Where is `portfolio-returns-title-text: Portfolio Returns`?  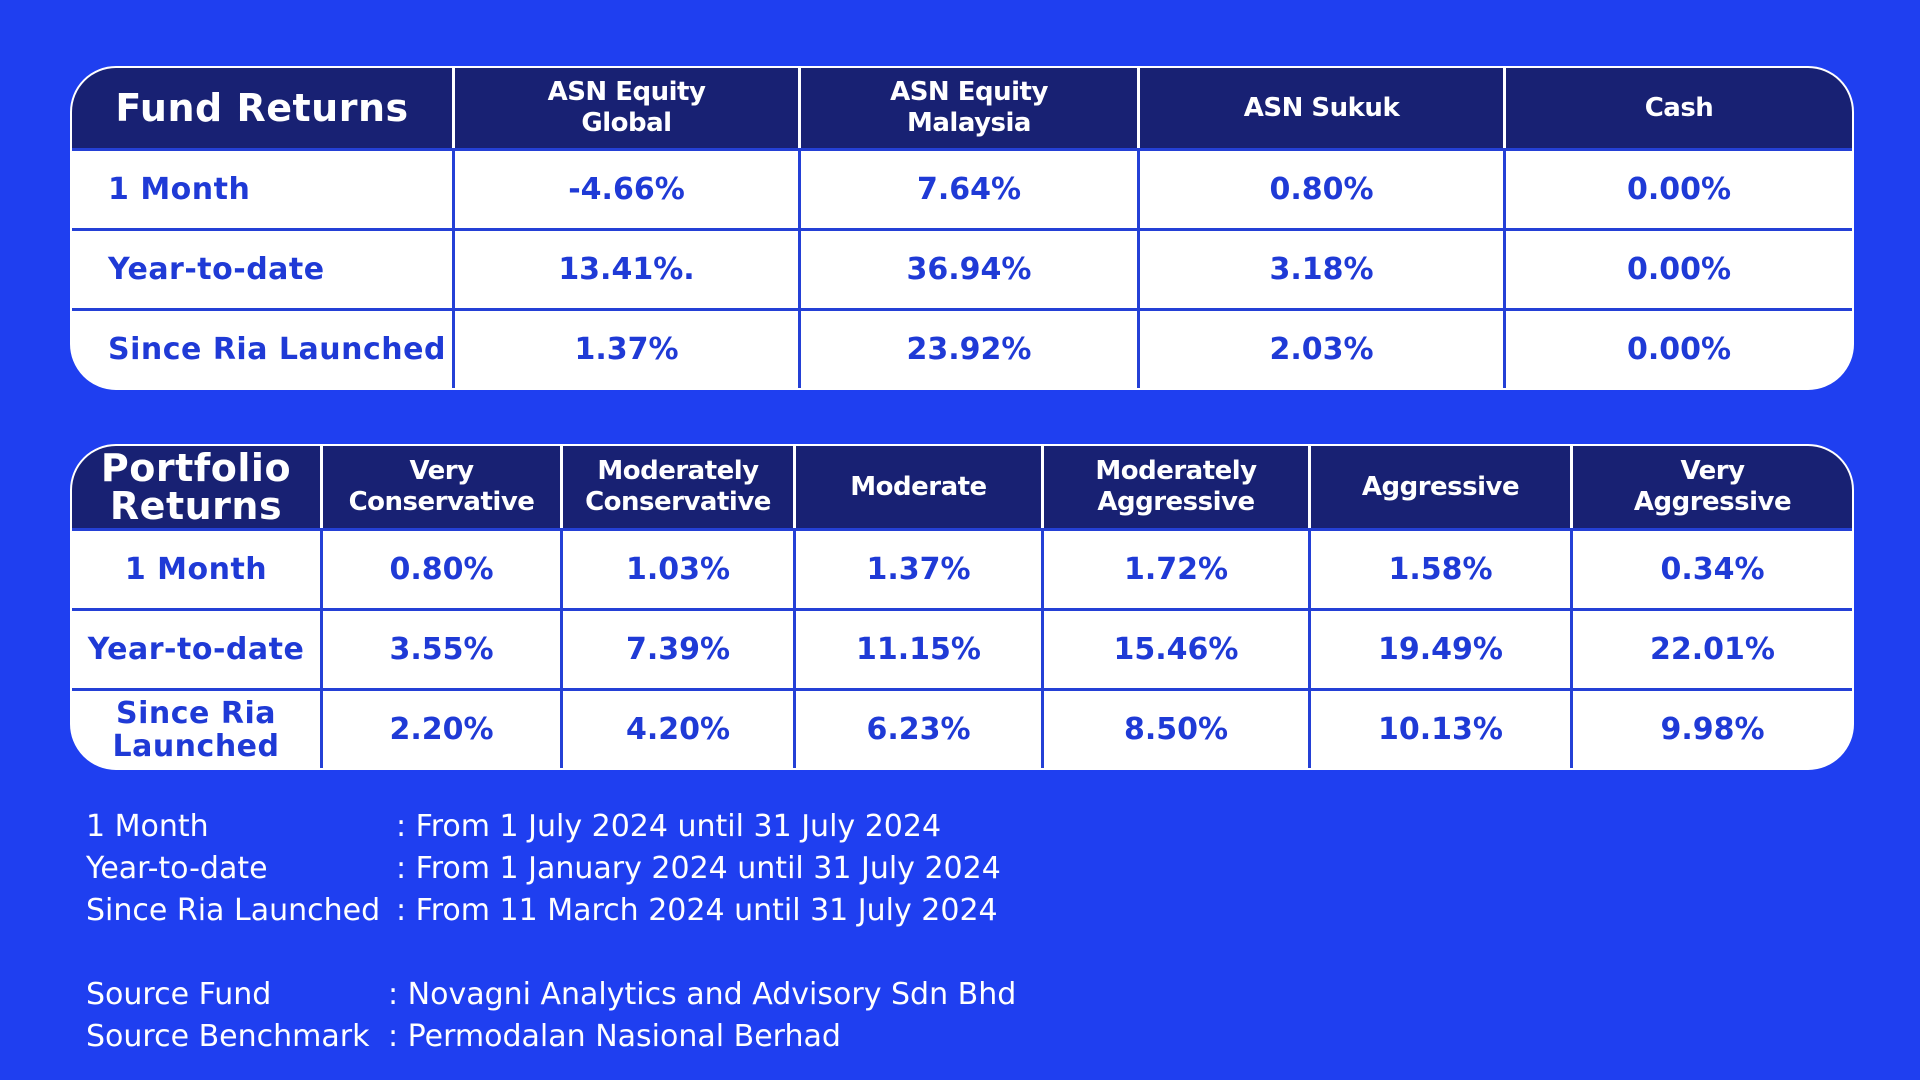 portfolio-returns-title-text: Portfolio Returns is located at coordinates (196, 487).